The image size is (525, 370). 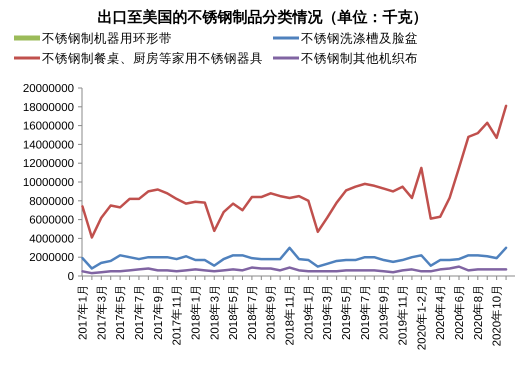 I want to click on y-tick-label: 12000000, so click(x=48, y=164).